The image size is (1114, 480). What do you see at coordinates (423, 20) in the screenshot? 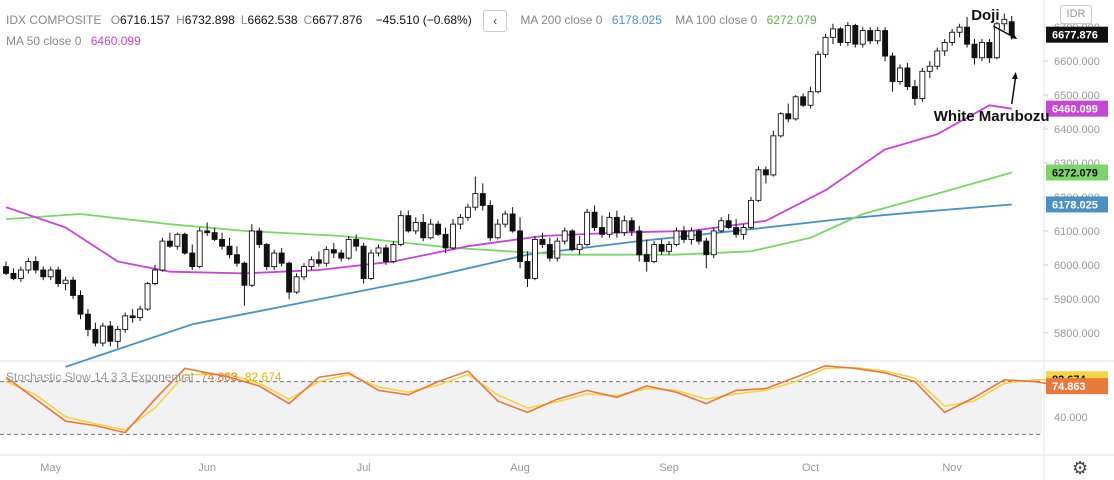
I see `price-change: −45.510 (−0.68%)` at bounding box center [423, 20].